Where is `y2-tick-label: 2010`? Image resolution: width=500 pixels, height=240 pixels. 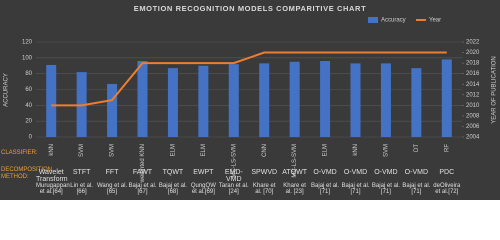 y2-tick-label: 2010 is located at coordinates (473, 106).